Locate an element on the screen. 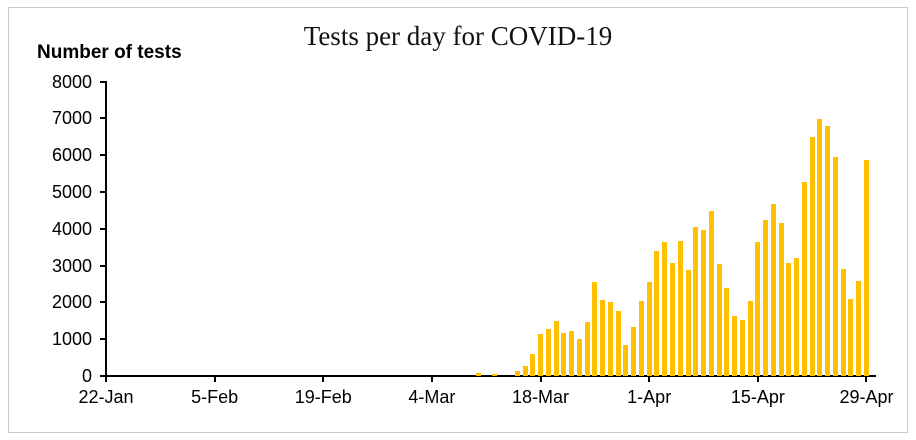 This screenshot has height=440, width=916. bar-25-Apr is located at coordinates (835, 266).